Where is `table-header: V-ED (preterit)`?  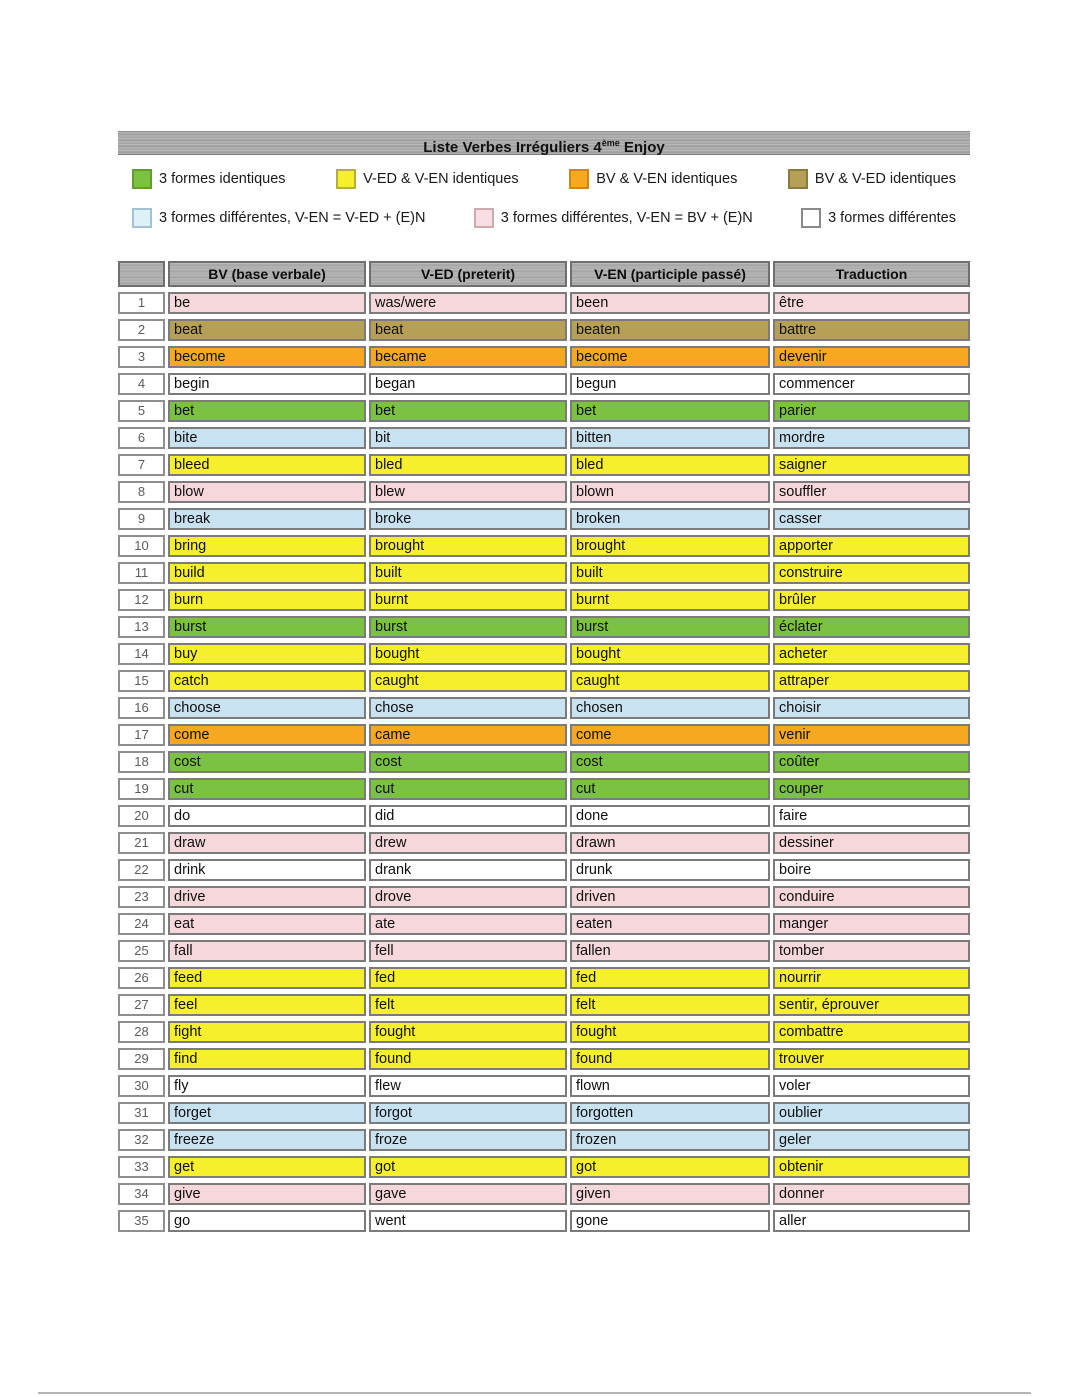
table-header: V-ED (preterit) is located at coordinates (468, 274).